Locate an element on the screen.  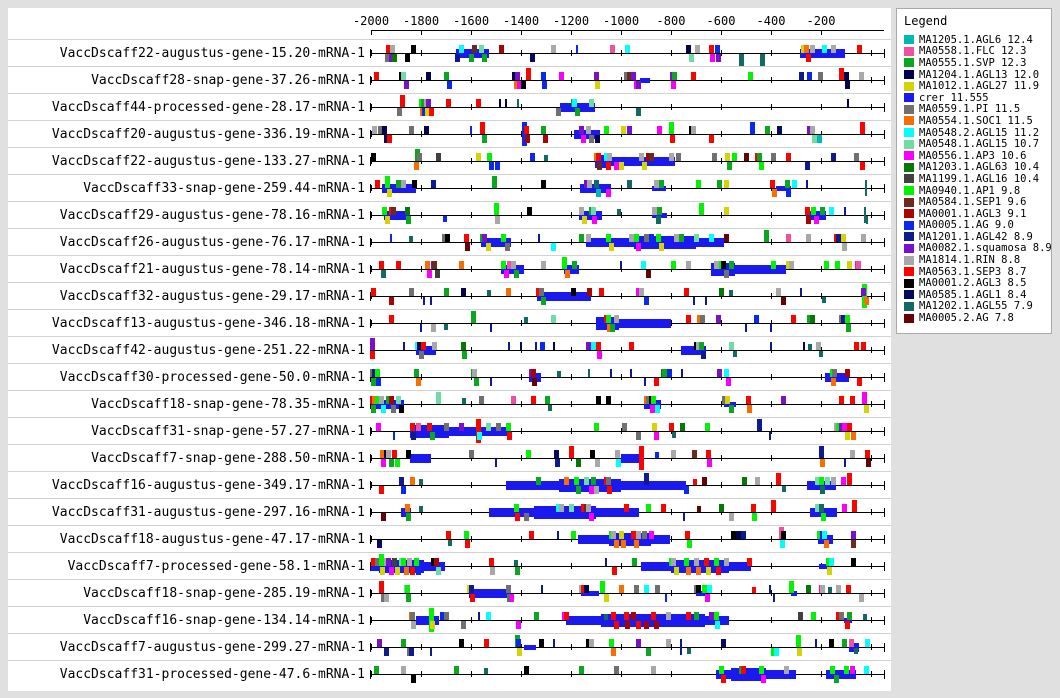
legend-swatch is located at coordinates (909, 214).